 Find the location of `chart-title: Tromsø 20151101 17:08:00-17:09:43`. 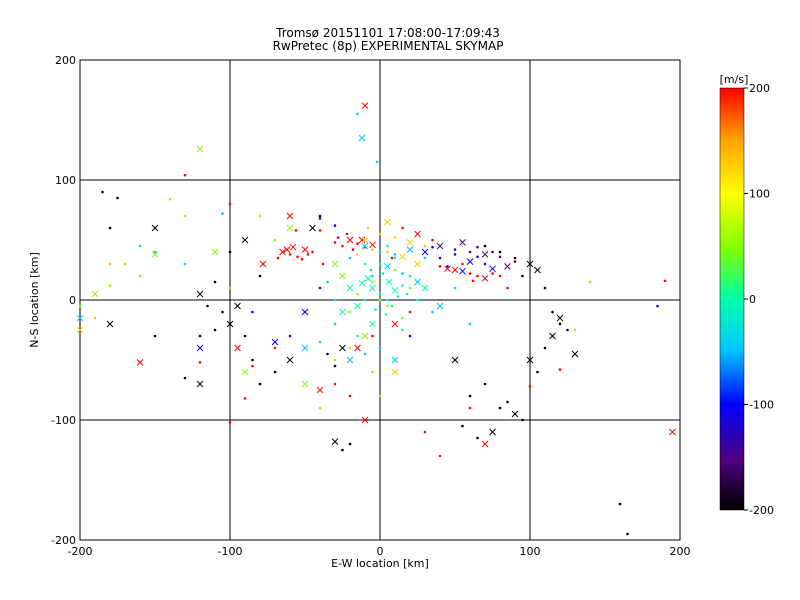

chart-title: Tromsø 20151101 17:08:00-17:09:43 is located at coordinates (387, 33).